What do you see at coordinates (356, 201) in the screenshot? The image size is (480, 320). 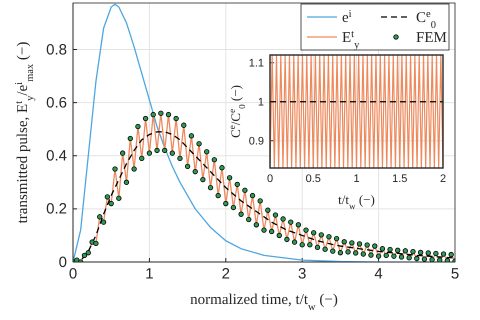 I see `x-axis-title: t/t$_{w}$ (−)` at bounding box center [356, 201].